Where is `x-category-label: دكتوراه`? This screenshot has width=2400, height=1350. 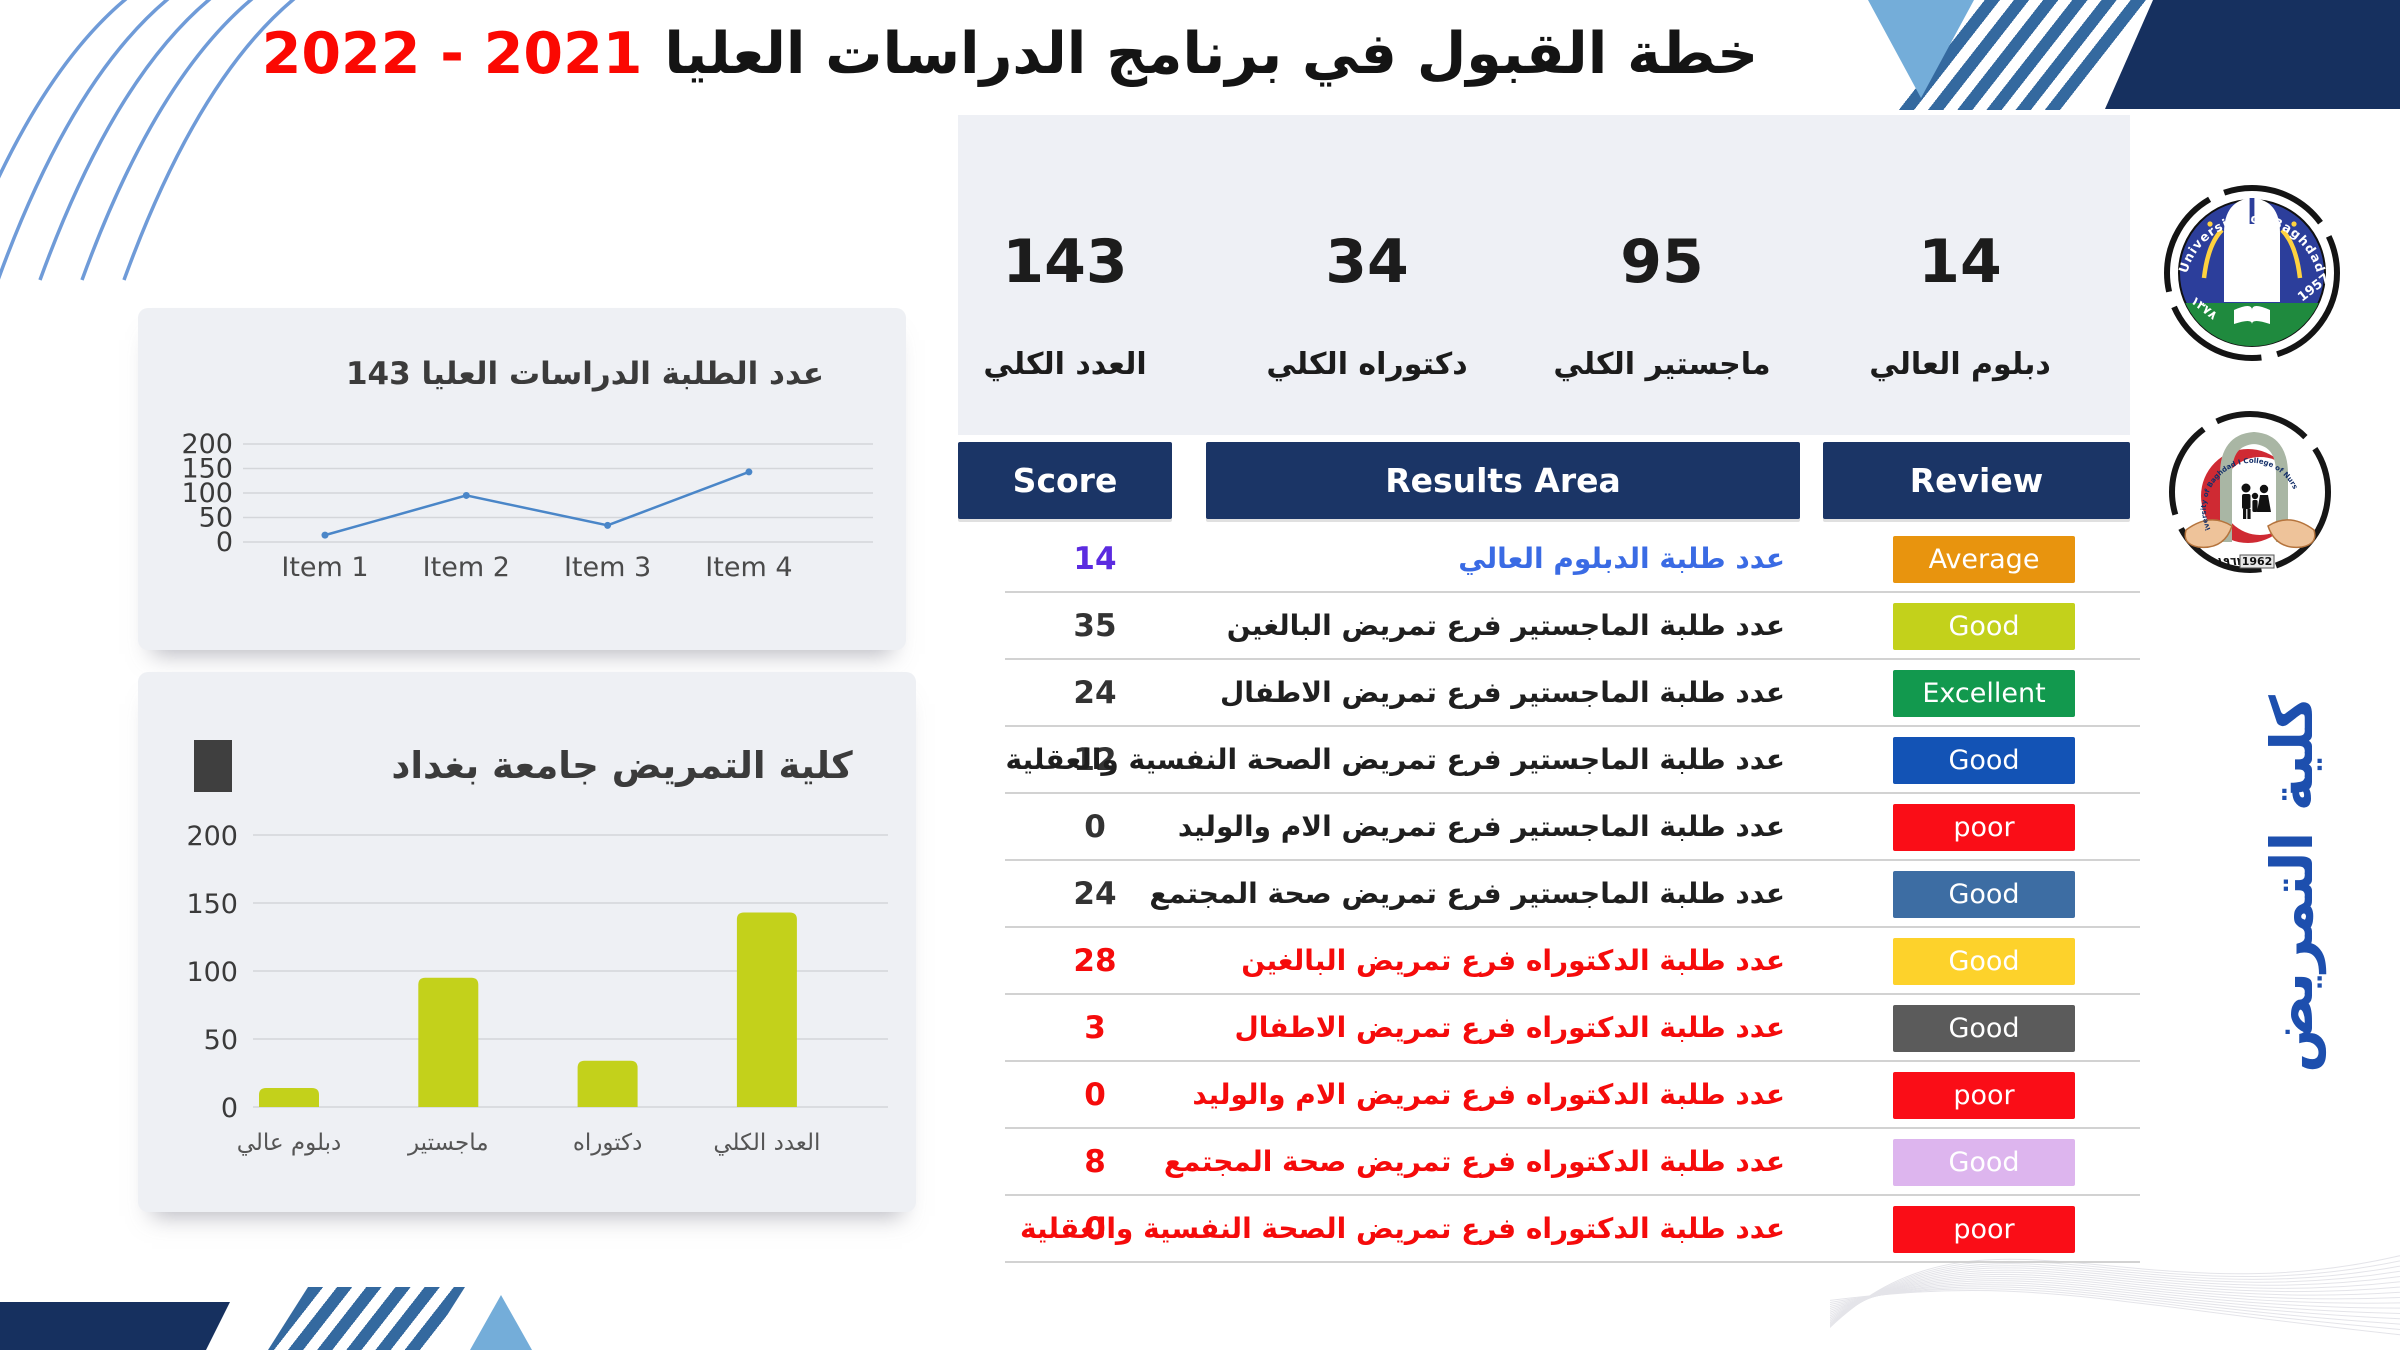 x-category-label: دكتوراه is located at coordinates (608, 1143).